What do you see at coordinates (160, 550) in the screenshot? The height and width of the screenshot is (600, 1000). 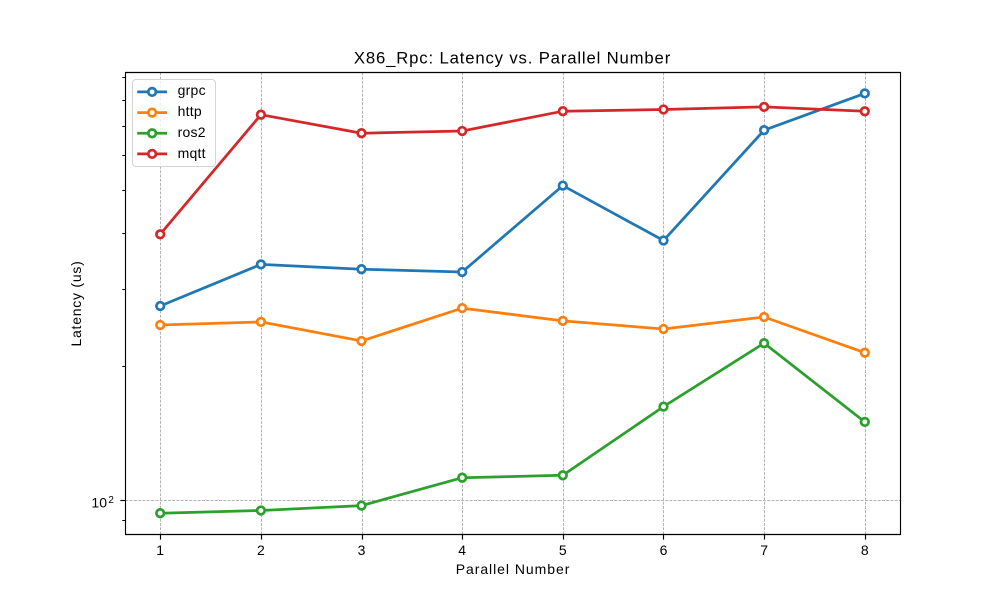 I see `svg-text: 1` at bounding box center [160, 550].